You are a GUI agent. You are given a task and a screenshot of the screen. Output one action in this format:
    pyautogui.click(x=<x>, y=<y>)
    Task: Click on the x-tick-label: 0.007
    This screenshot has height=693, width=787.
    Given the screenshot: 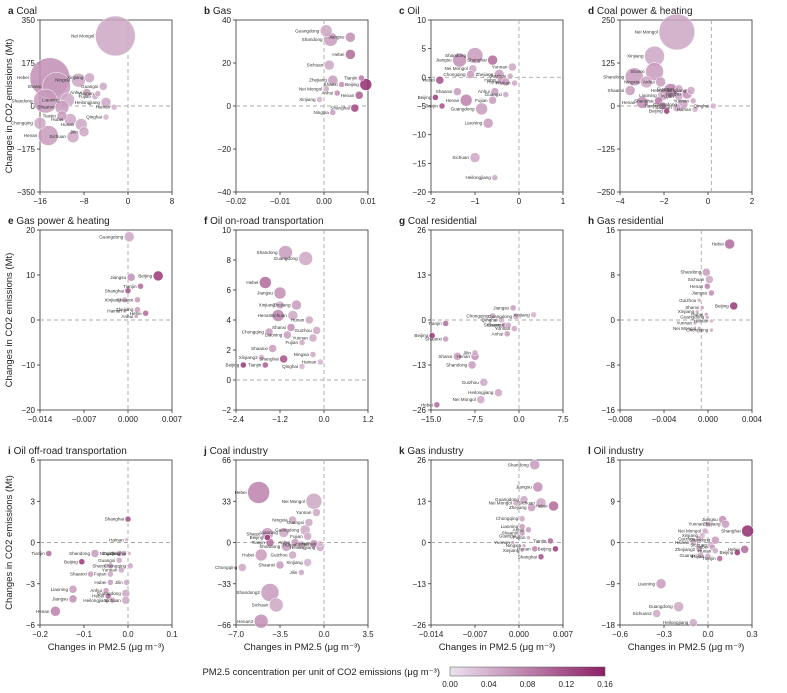 What is the action you would take?
    pyautogui.click(x=172, y=419)
    